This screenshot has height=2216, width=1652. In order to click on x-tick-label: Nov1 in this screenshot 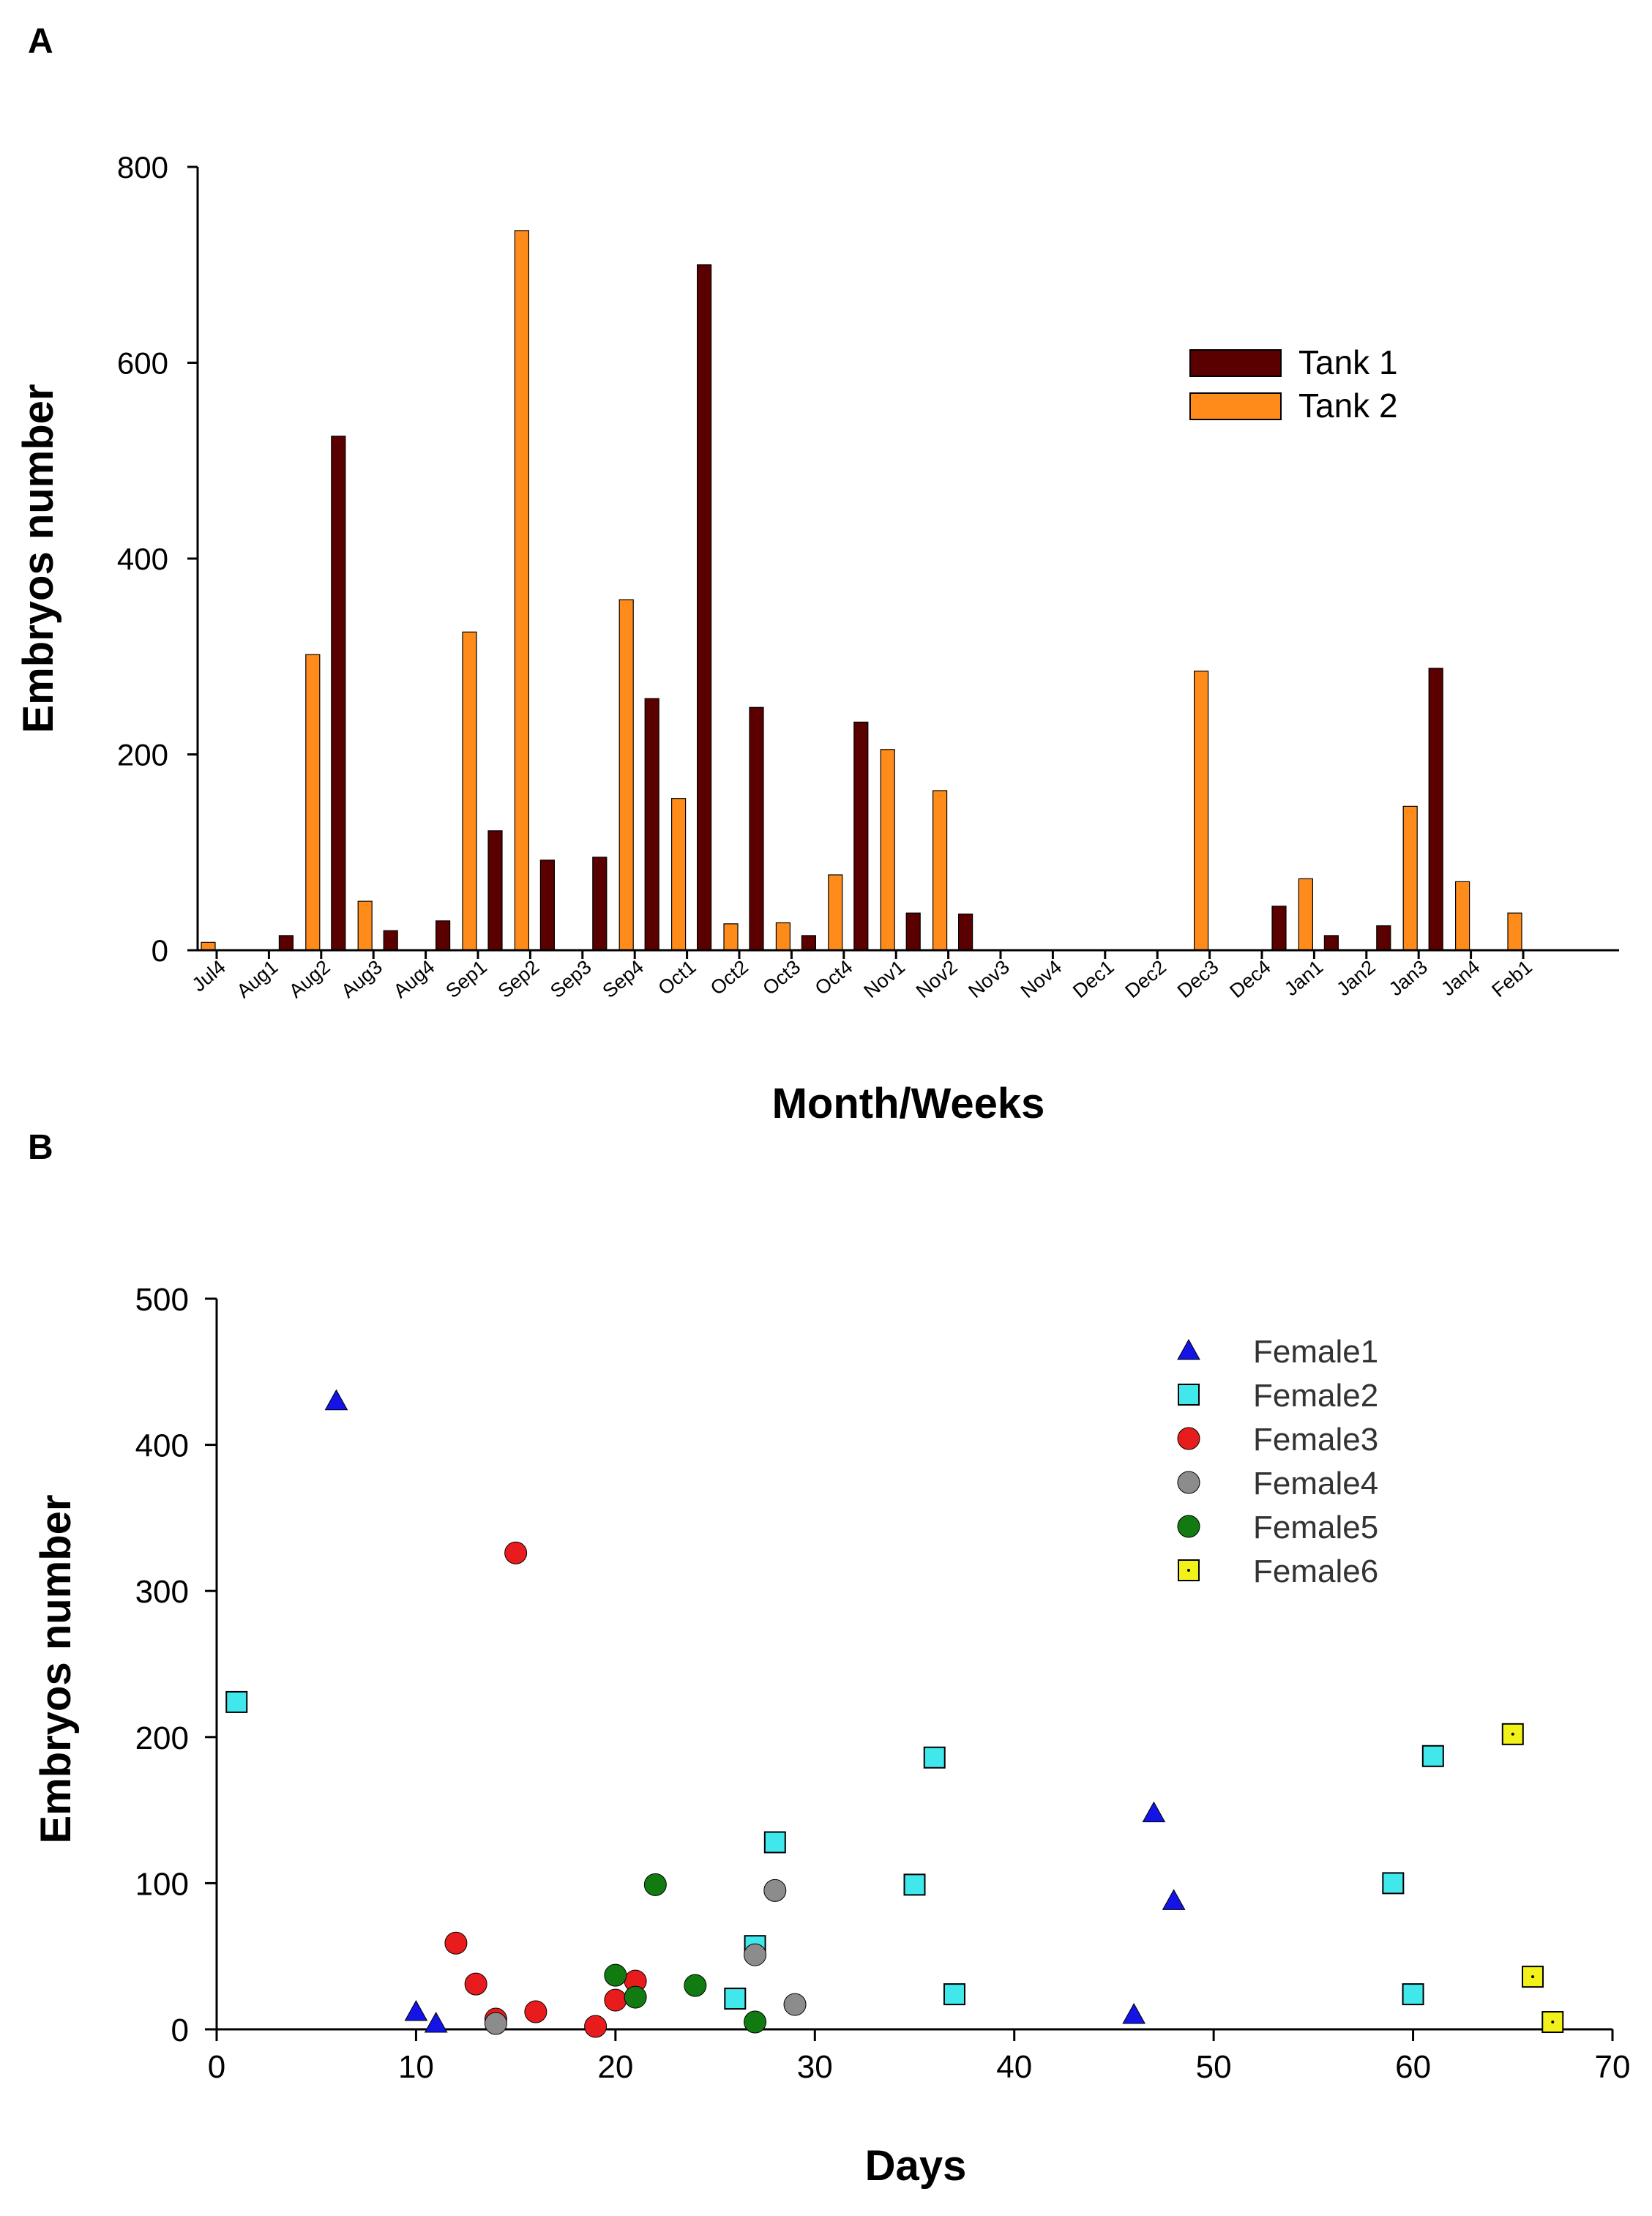, I will do `click(884, 979)`.